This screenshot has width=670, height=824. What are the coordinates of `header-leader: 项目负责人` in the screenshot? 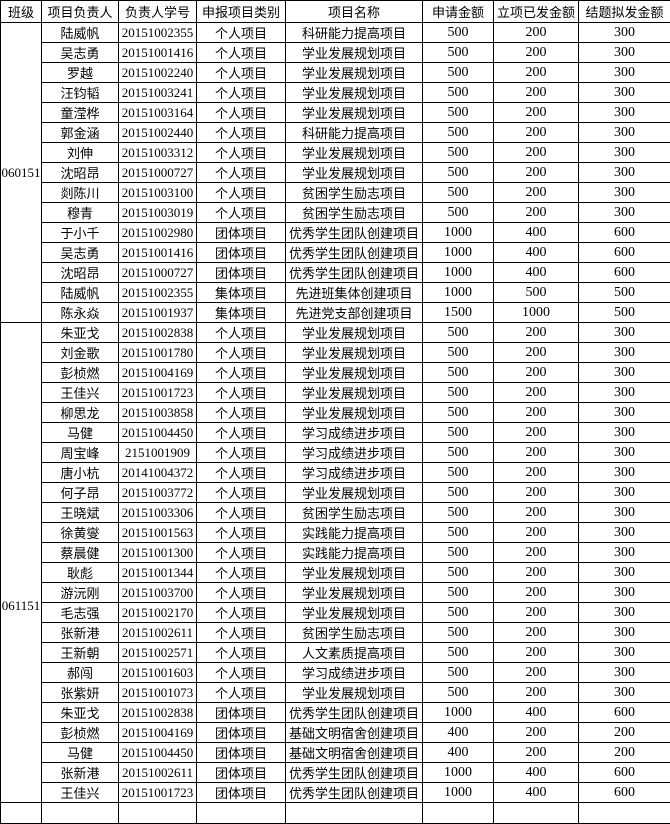 It's located at (80, 12).